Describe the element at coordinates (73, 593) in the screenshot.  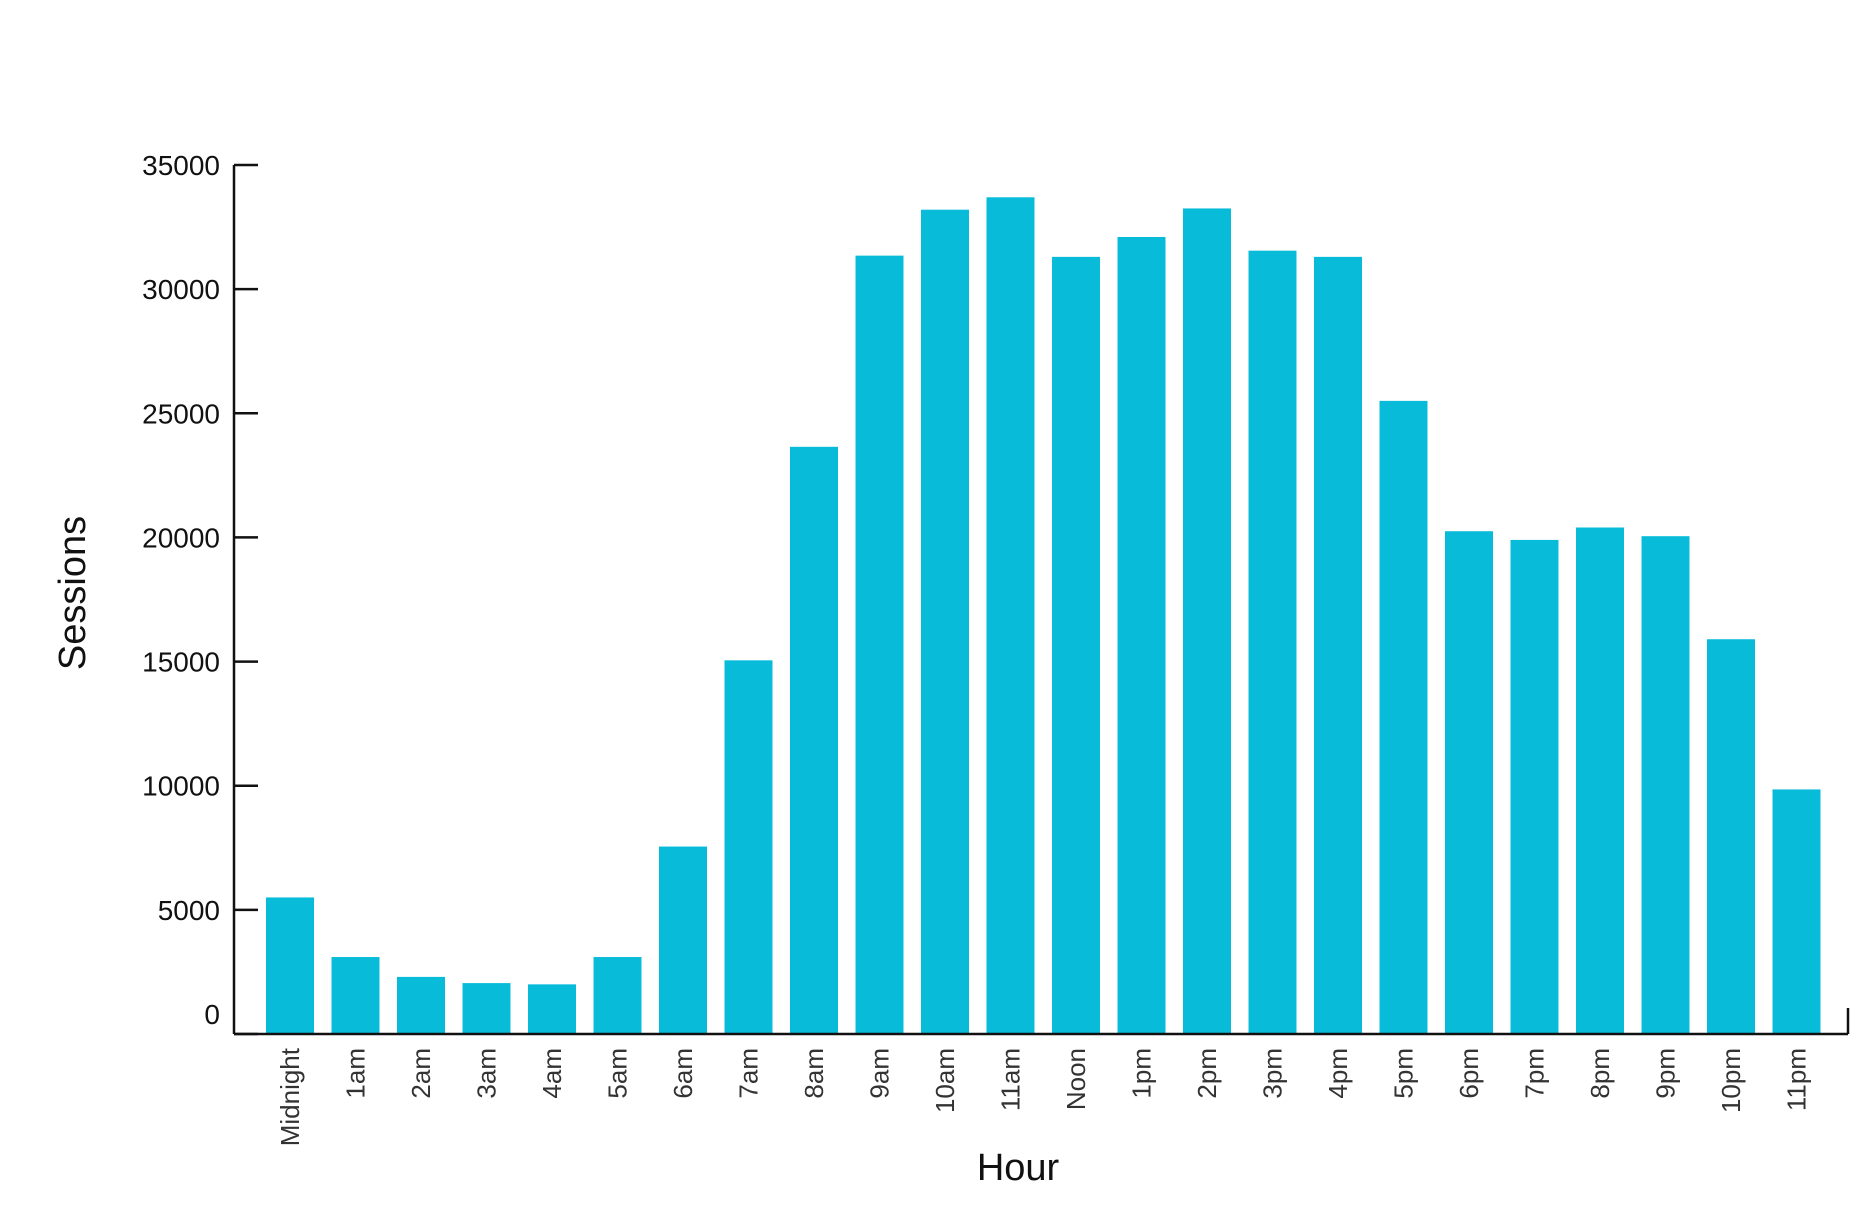
I see `y-axis-title: Sessions` at that location.